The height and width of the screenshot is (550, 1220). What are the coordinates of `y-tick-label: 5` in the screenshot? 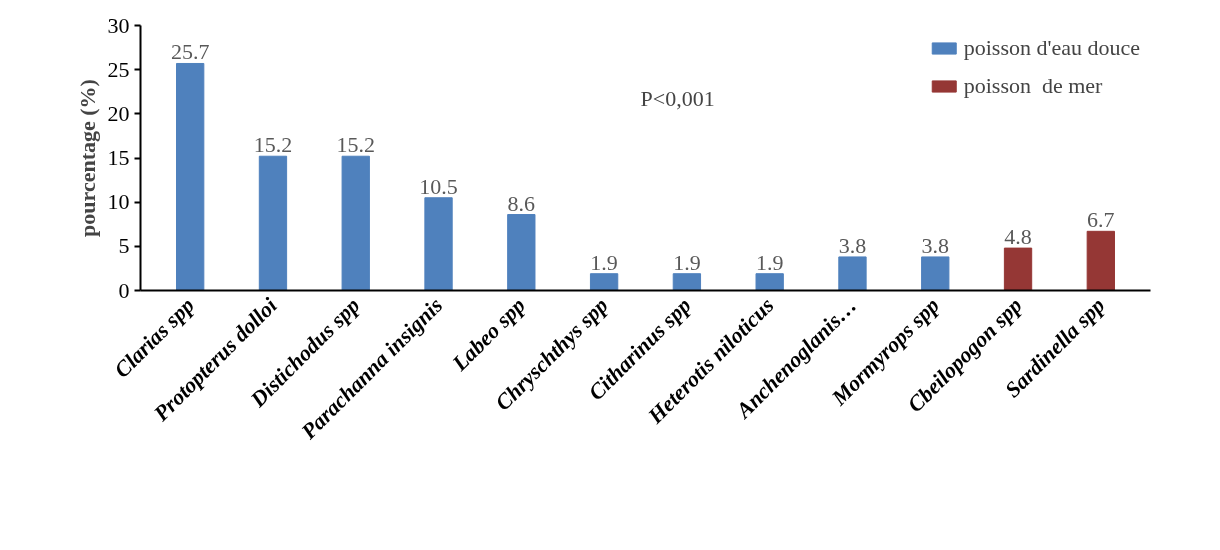 It's located at (124, 246).